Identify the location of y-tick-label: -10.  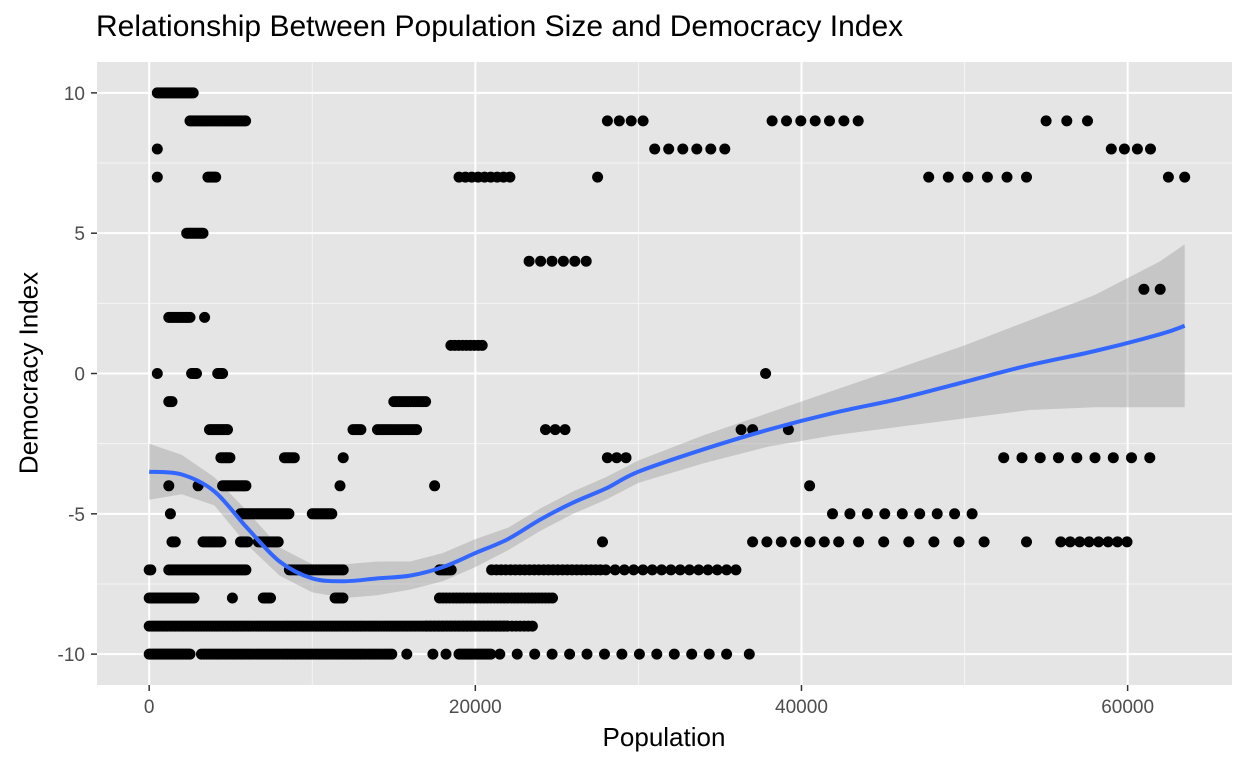
(71, 655).